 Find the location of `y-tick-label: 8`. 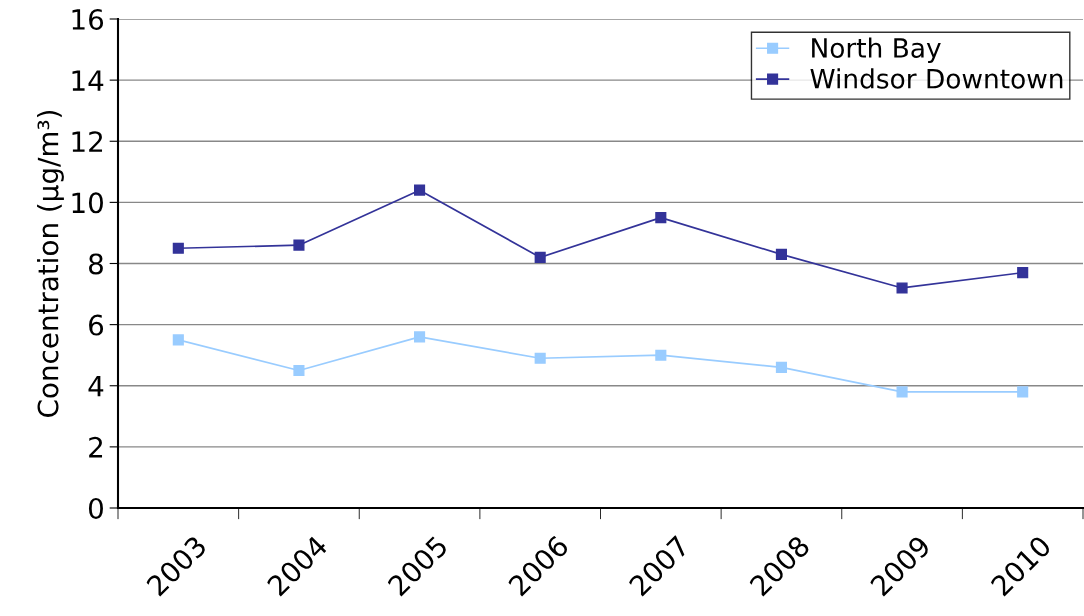

y-tick-label: 8 is located at coordinates (96, 264).